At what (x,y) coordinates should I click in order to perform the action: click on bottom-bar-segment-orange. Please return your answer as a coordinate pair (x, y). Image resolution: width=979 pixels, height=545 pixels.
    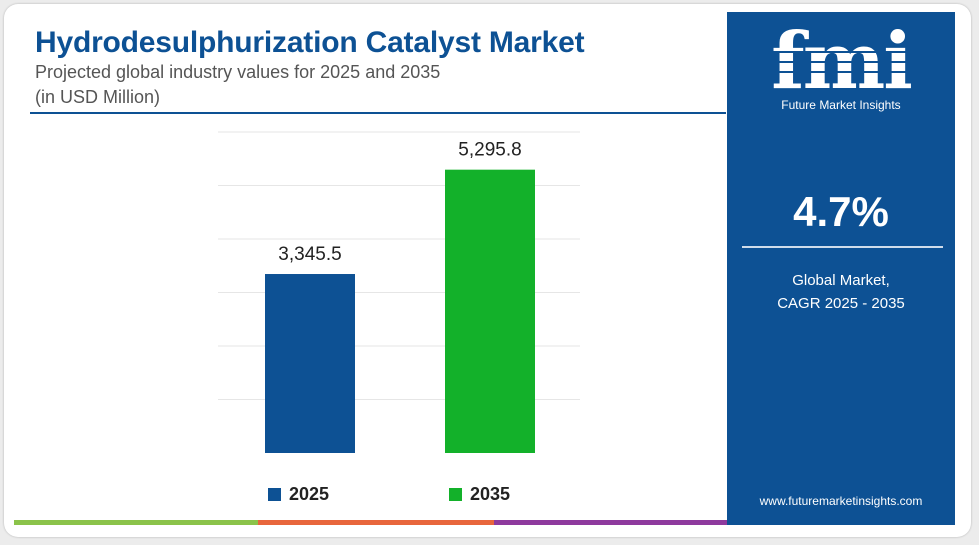
    Looking at the image, I should click on (376, 522).